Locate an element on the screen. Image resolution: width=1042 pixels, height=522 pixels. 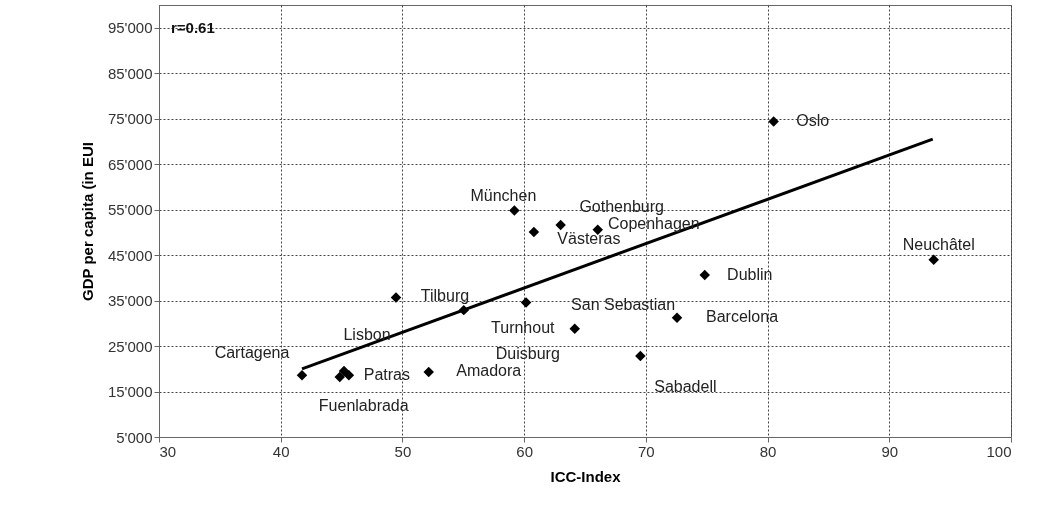
annotation: Dublin is located at coordinates (750, 275).